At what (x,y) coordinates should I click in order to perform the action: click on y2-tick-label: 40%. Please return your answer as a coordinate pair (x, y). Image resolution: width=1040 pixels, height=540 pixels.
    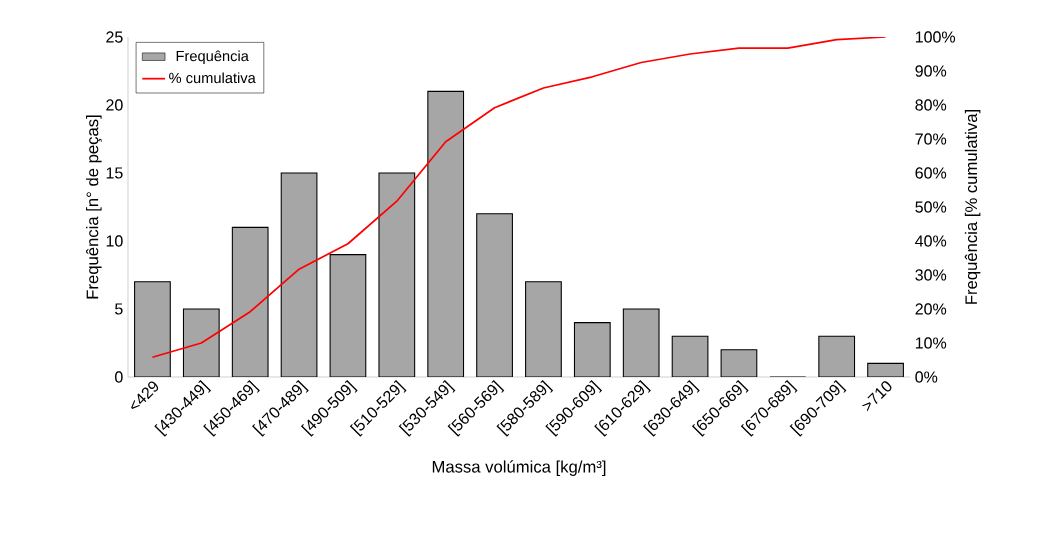
    Looking at the image, I should click on (931, 241).